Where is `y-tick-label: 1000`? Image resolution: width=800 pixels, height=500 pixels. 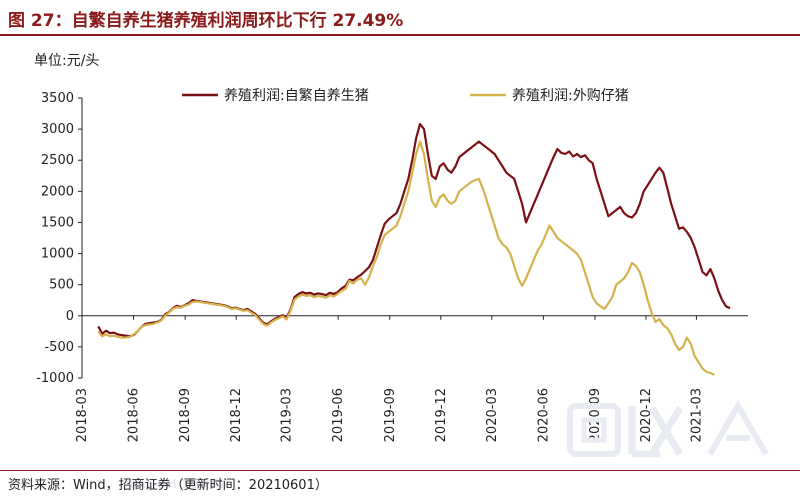 y-tick-label: 1000 is located at coordinates (57, 254).